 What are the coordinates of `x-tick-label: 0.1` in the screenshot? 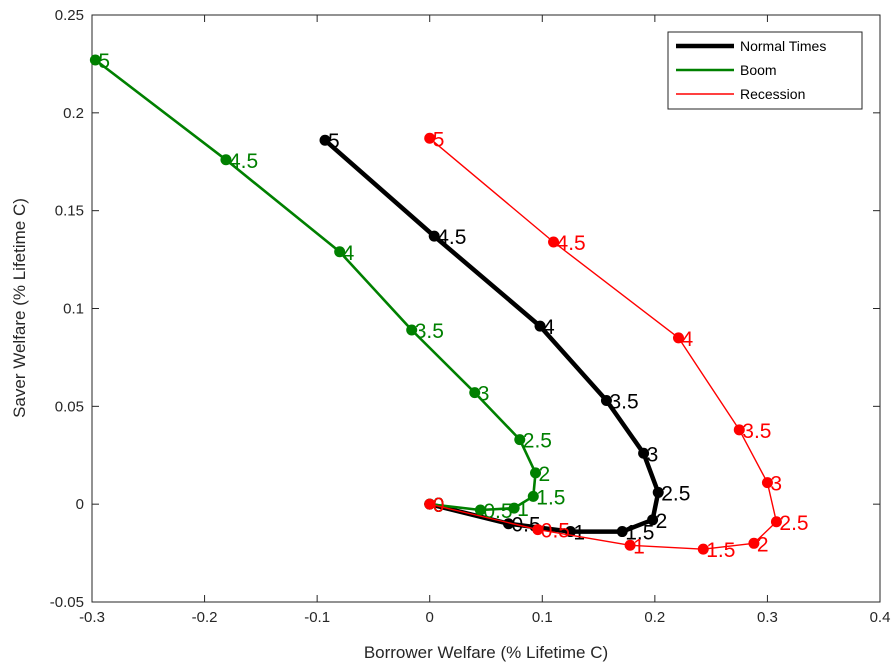 It's located at (542, 617).